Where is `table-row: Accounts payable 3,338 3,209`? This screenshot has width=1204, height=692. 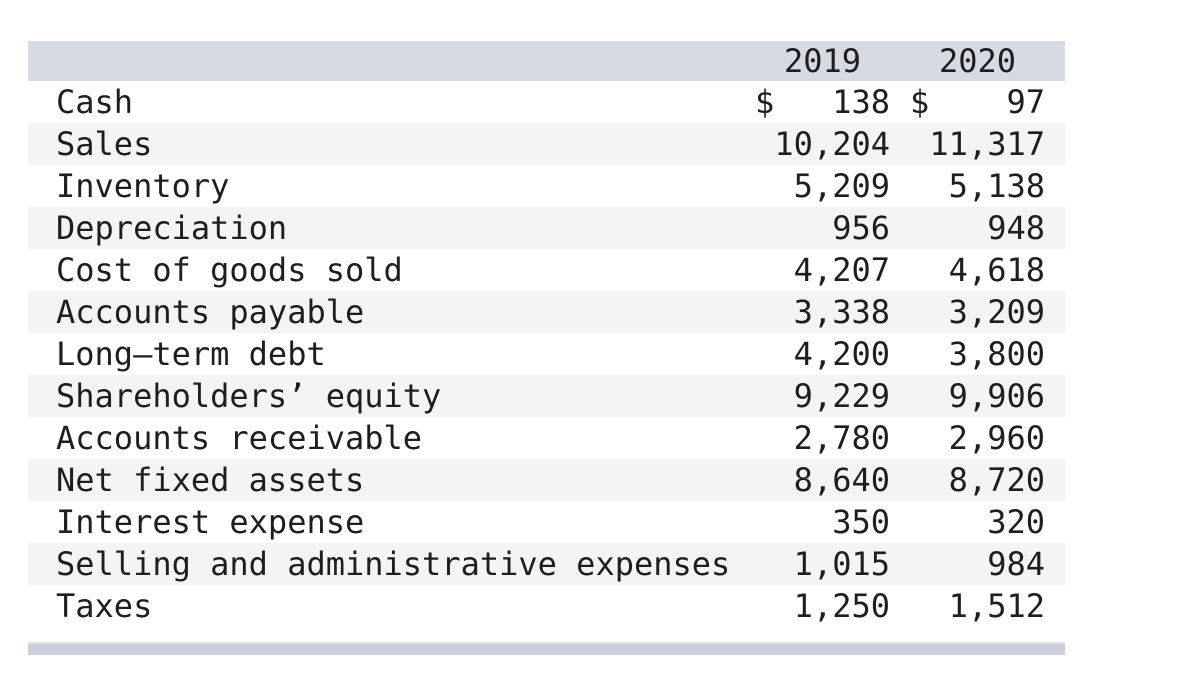
table-row: Accounts payable 3,338 3,209 is located at coordinates (546, 312).